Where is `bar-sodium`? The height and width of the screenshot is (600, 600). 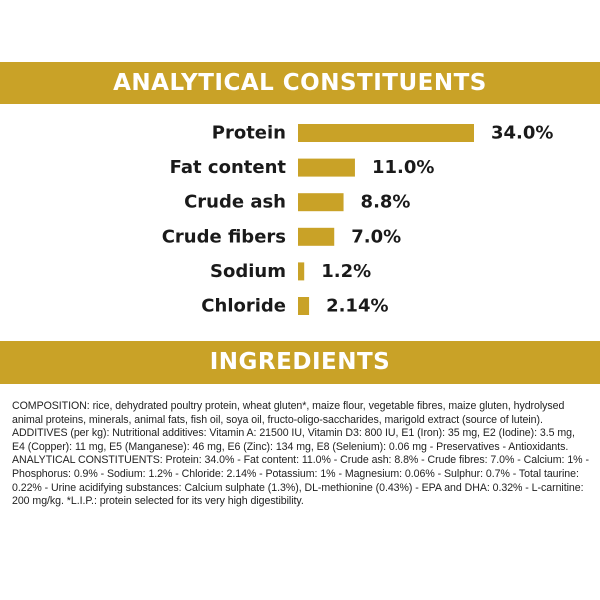
bar-sodium is located at coordinates (301, 271).